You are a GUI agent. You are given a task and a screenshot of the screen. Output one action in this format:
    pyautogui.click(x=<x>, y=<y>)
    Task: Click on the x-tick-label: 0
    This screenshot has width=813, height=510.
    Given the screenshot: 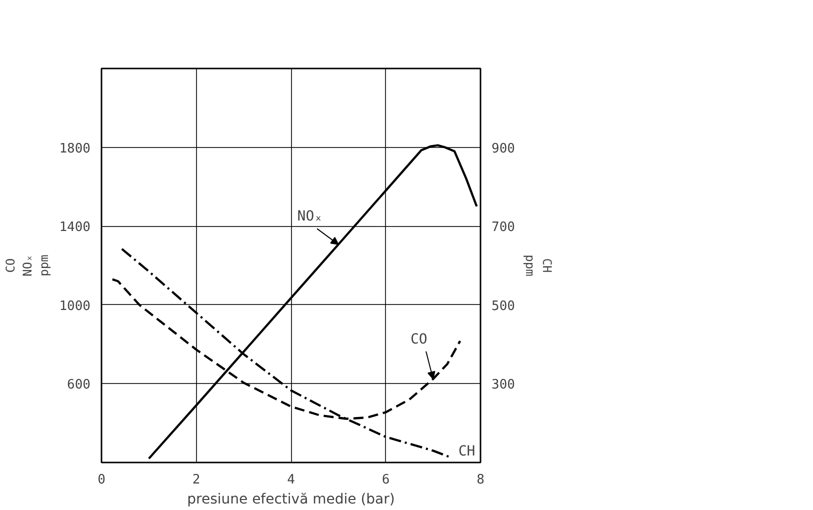 What is the action you would take?
    pyautogui.click(x=102, y=480)
    